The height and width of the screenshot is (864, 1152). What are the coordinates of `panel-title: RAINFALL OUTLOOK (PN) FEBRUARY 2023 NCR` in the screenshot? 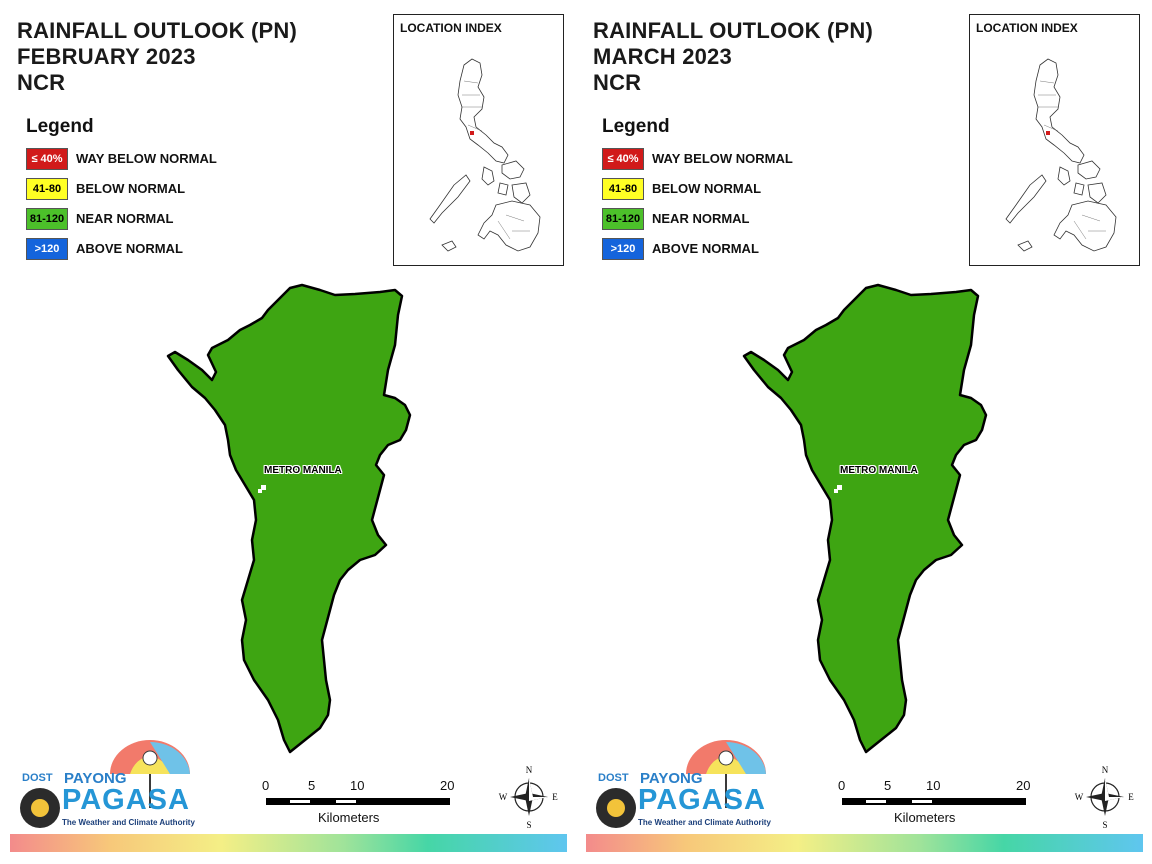 It's located at (157, 57).